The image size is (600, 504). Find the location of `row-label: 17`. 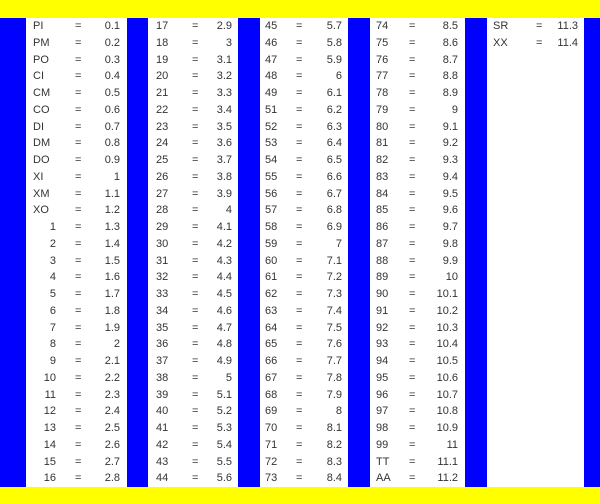

row-label: 17 is located at coordinates (162, 26).